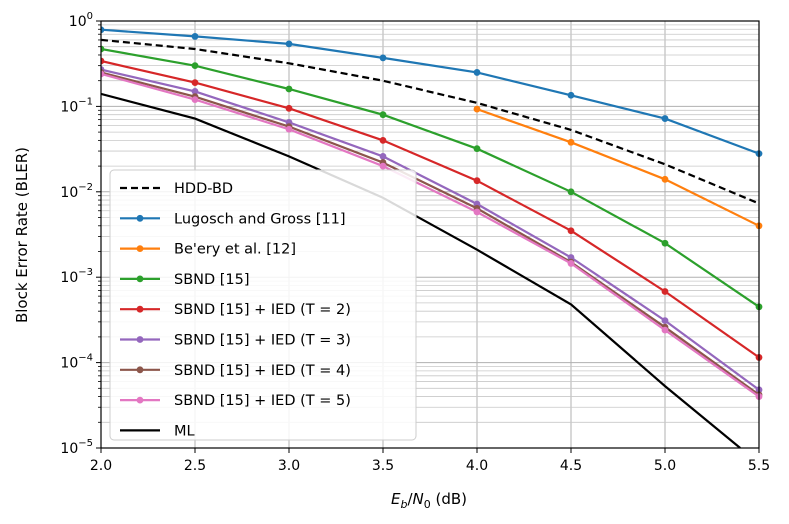  I want to click on legend-label: SBND [15] + IED (T = 4), so click(262, 371).